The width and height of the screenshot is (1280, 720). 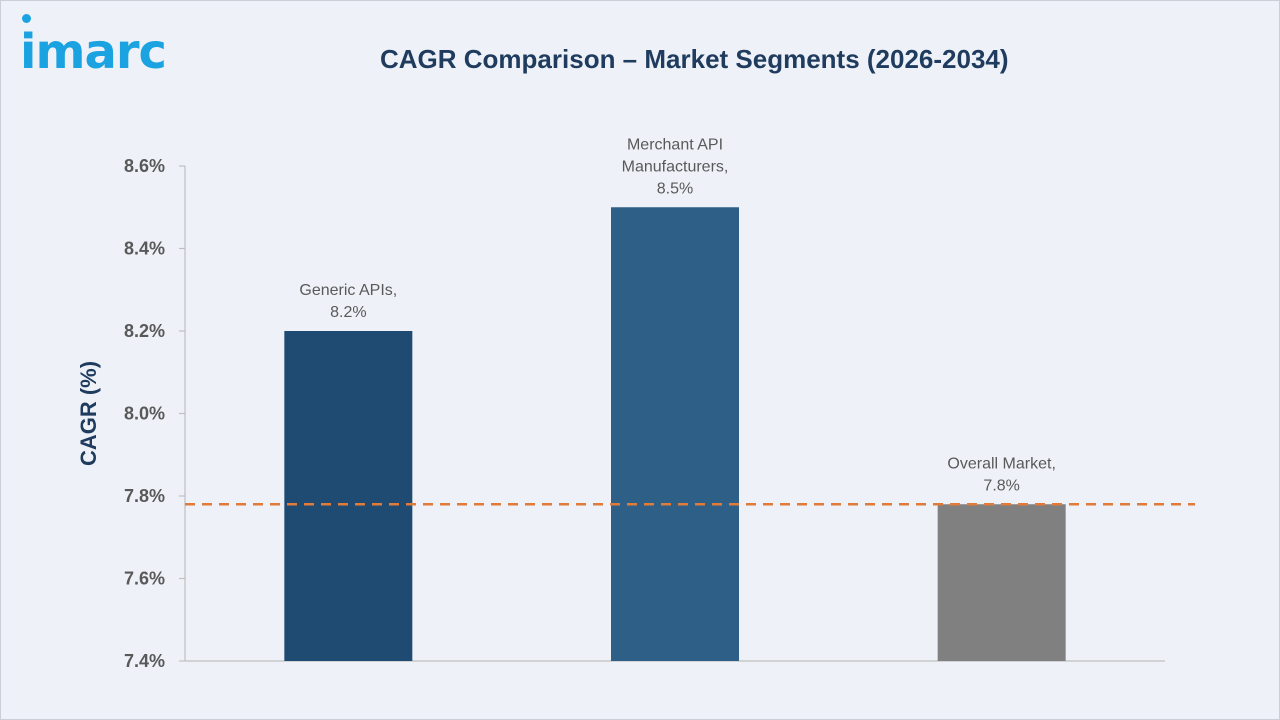 What do you see at coordinates (1001, 463) in the screenshot?
I see `data-label-line: Overall Market,` at bounding box center [1001, 463].